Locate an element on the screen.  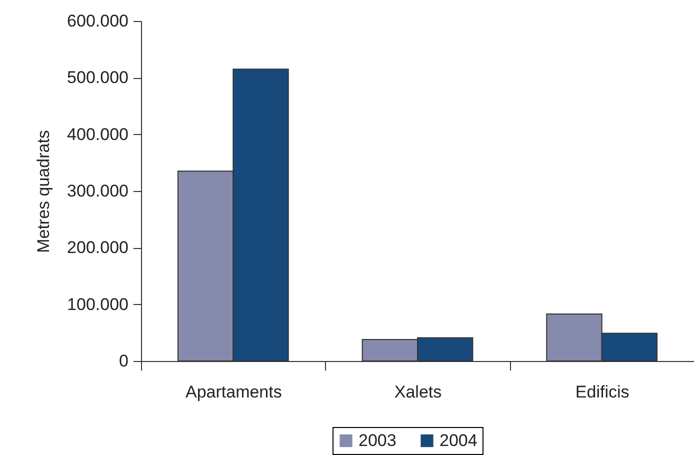
x-tick-label: Xalets is located at coordinates (418, 392).